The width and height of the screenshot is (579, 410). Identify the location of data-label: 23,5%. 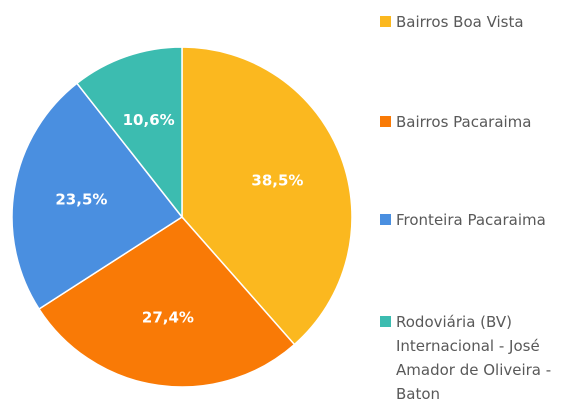
(81, 200).